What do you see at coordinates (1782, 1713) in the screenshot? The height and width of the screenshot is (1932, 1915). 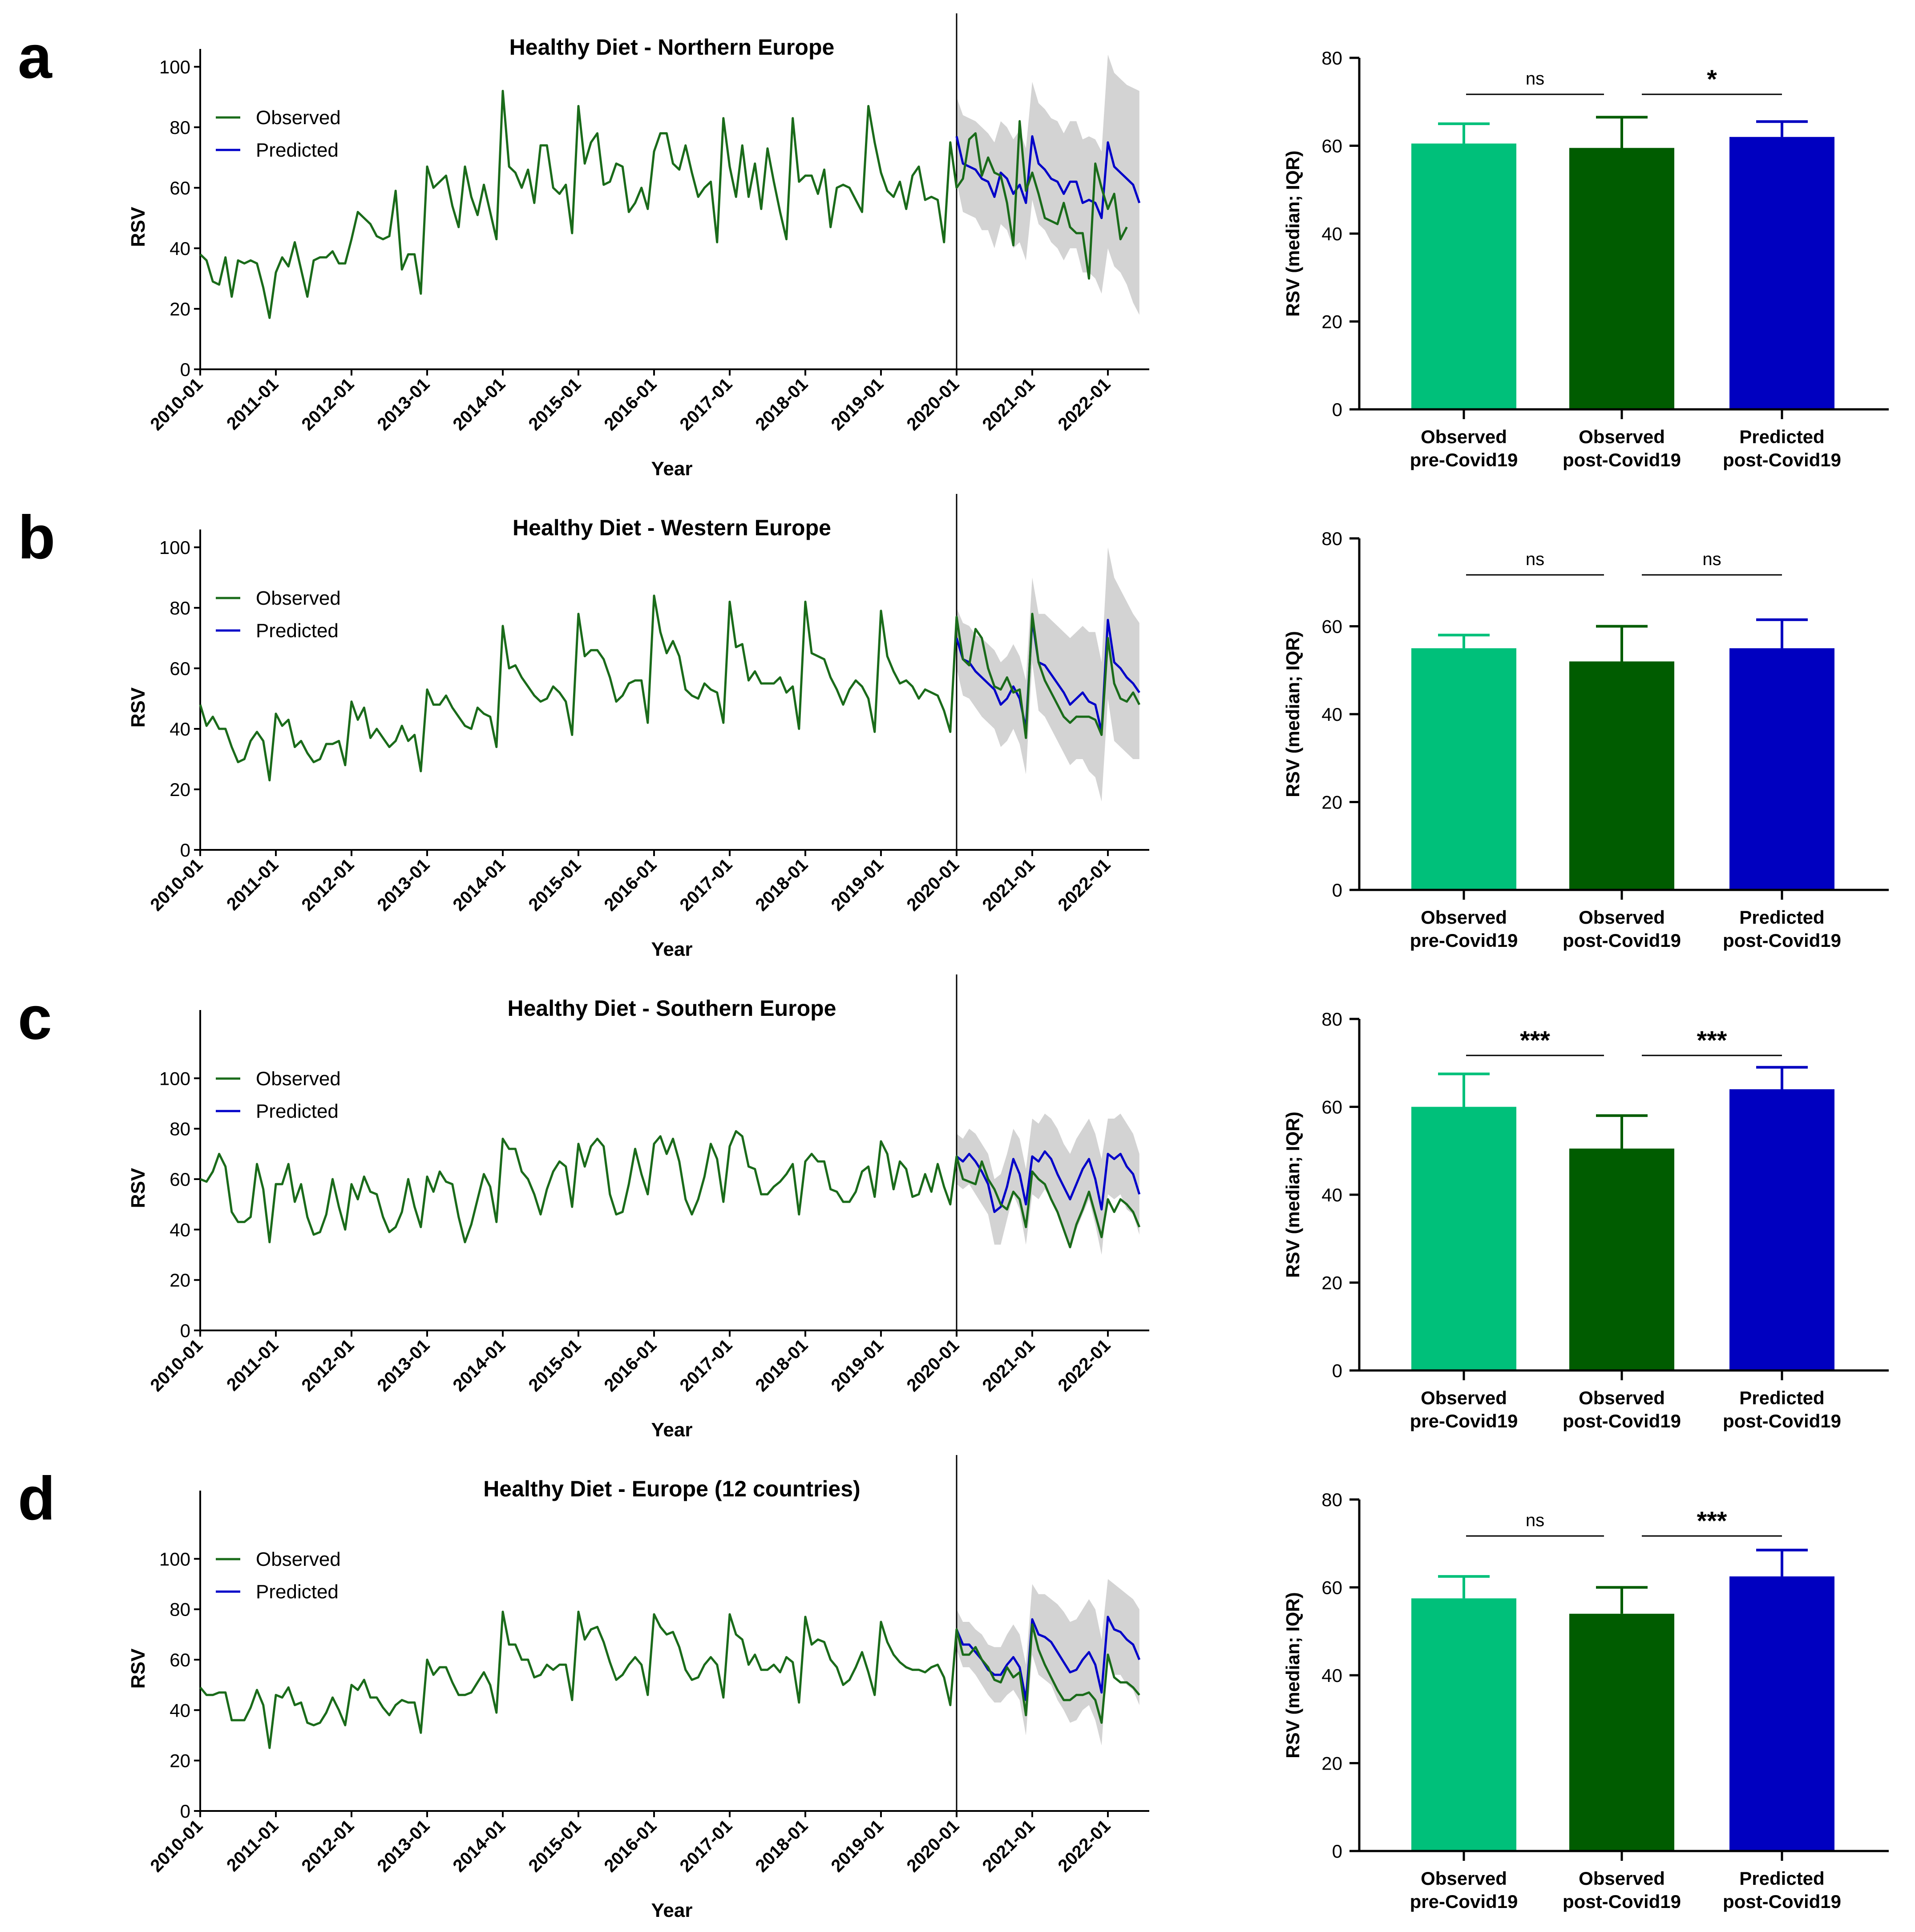 I see `predicted-post-covid-bar` at bounding box center [1782, 1713].